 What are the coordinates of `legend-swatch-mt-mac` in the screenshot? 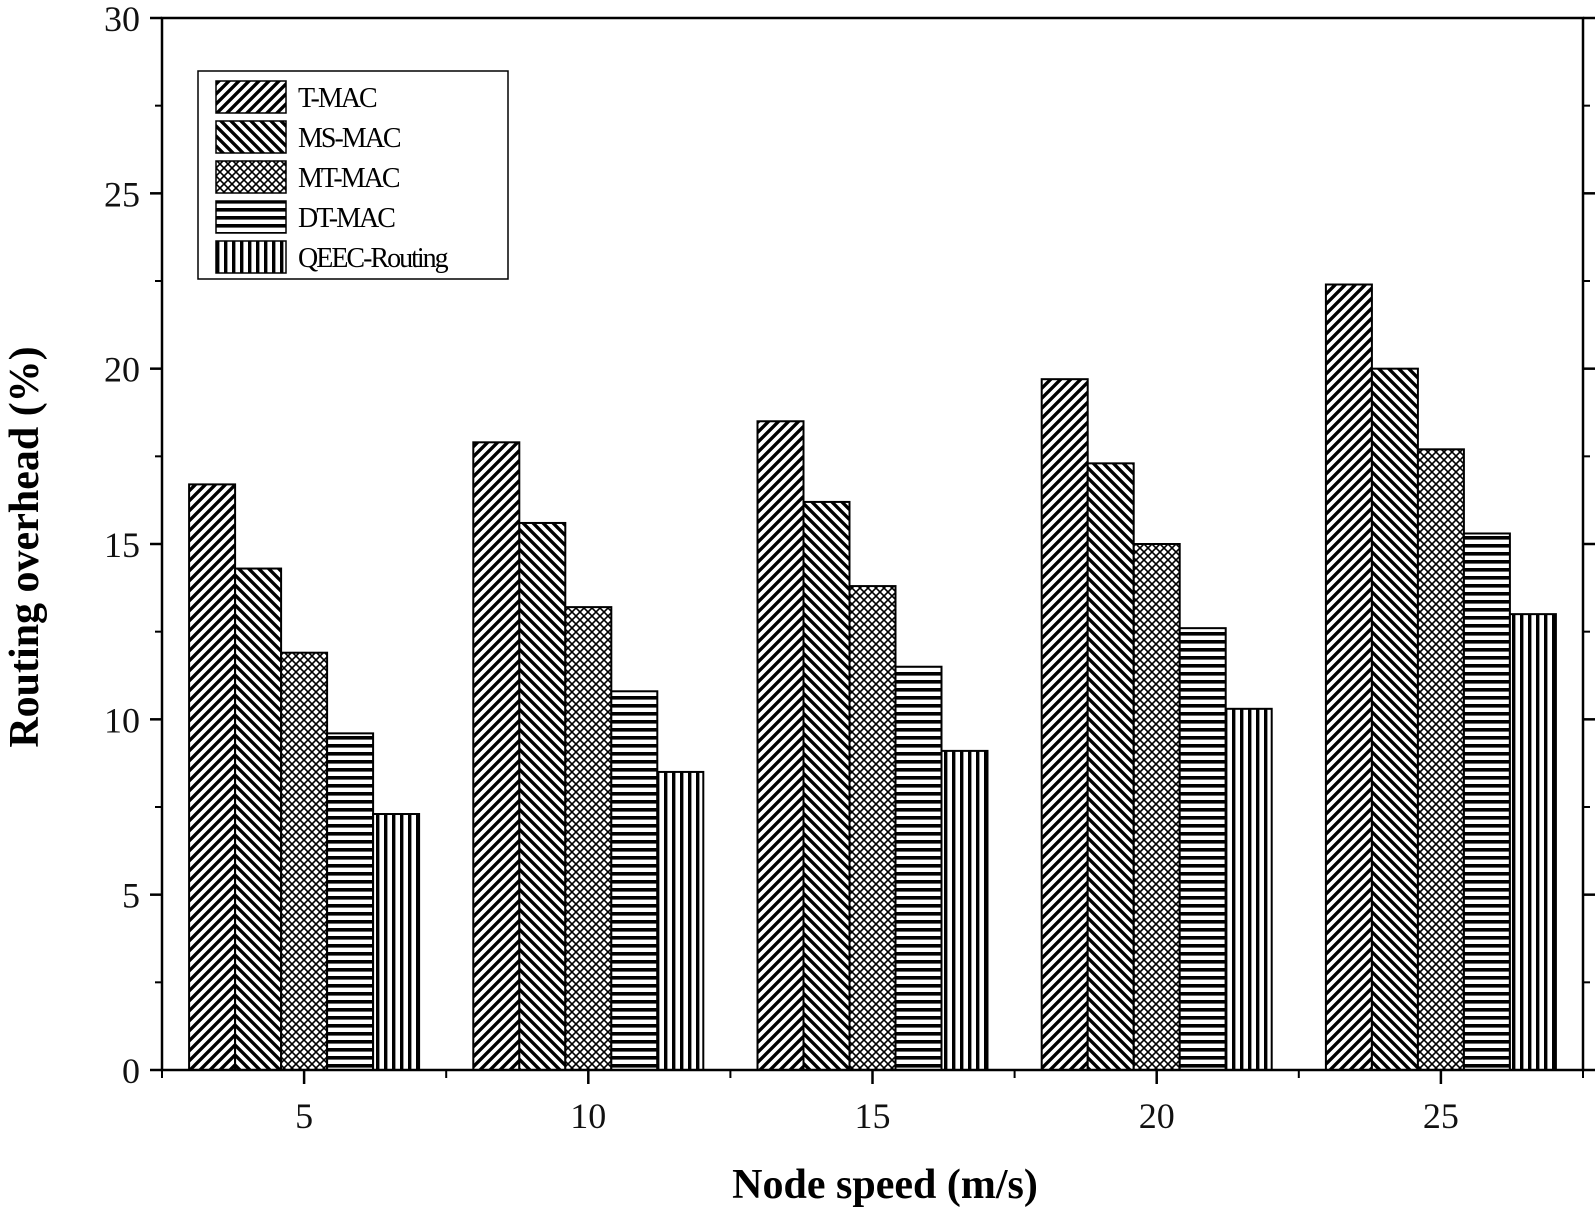 It's located at (251, 177).